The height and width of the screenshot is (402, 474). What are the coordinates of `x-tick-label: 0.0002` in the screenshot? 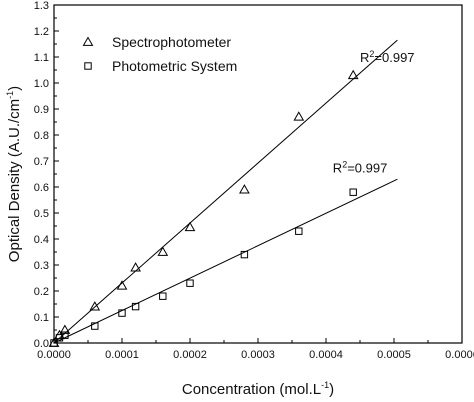 It's located at (190, 355).